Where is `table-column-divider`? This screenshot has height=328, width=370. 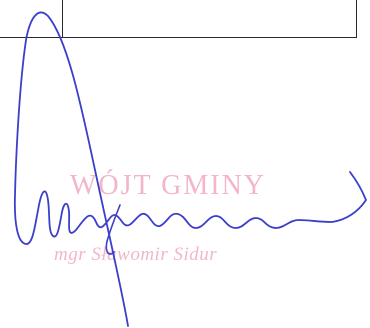
table-column-divider is located at coordinates (62, 19).